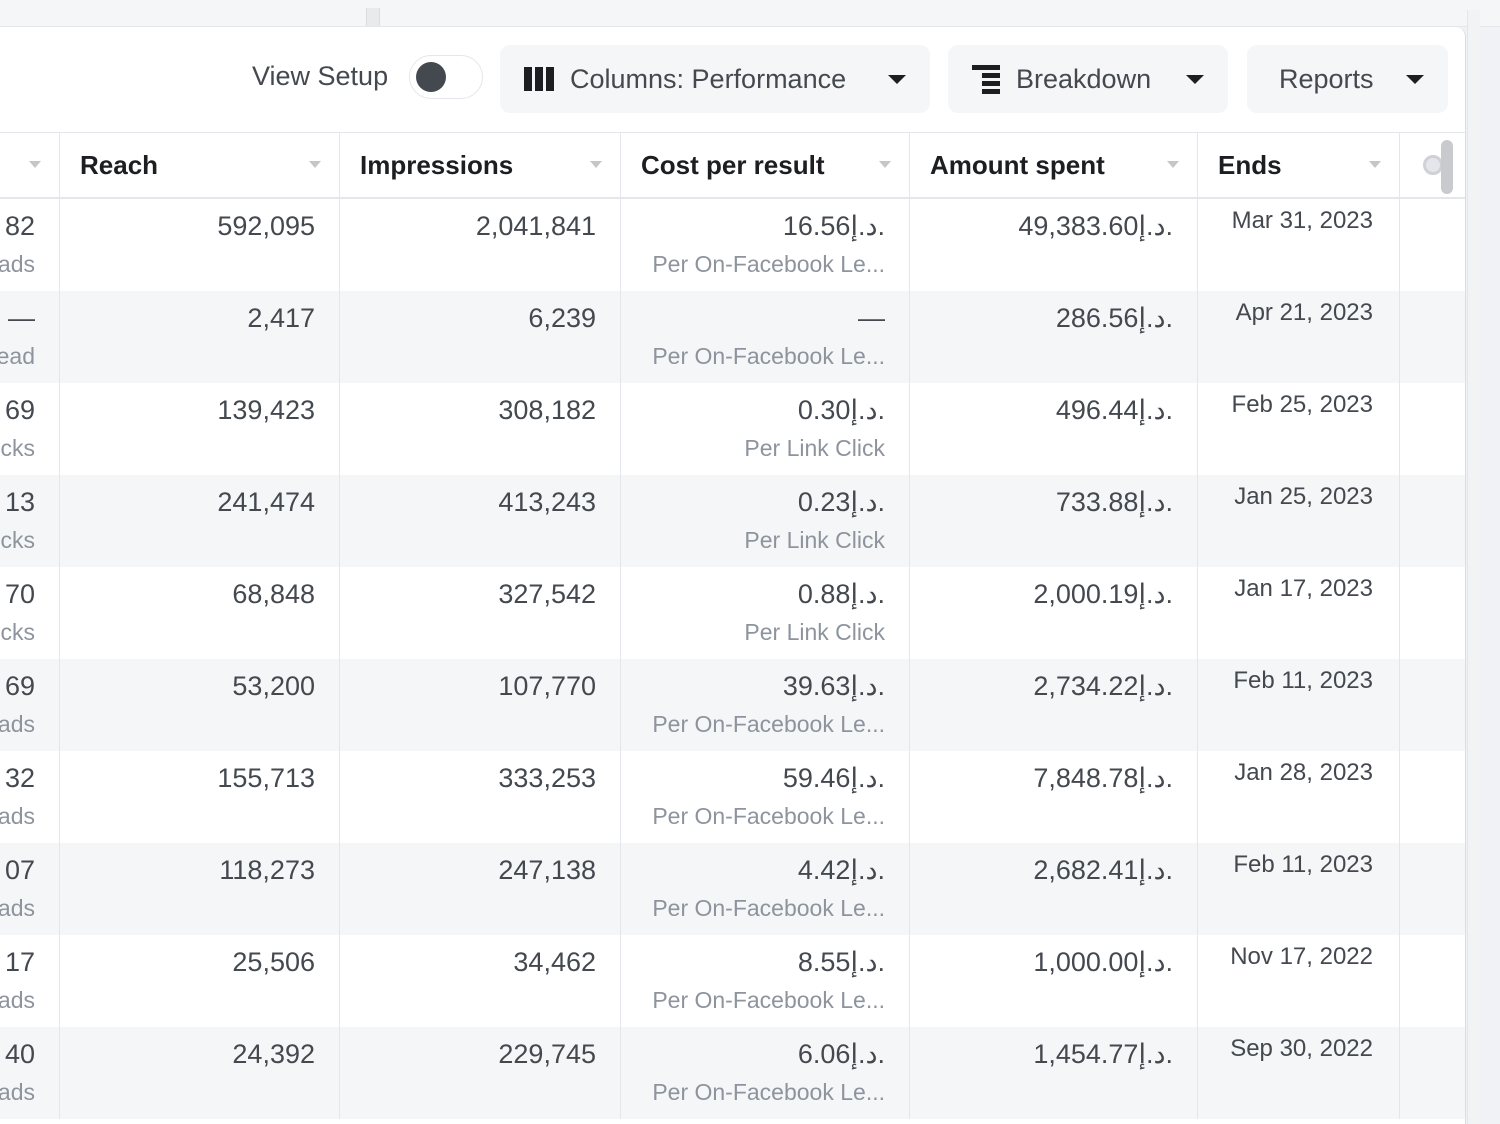 This screenshot has height=1124, width=1500. Describe the element at coordinates (1054, 337) in the screenshot. I see `cell-amount-spent: 286.56د.إ.` at that location.